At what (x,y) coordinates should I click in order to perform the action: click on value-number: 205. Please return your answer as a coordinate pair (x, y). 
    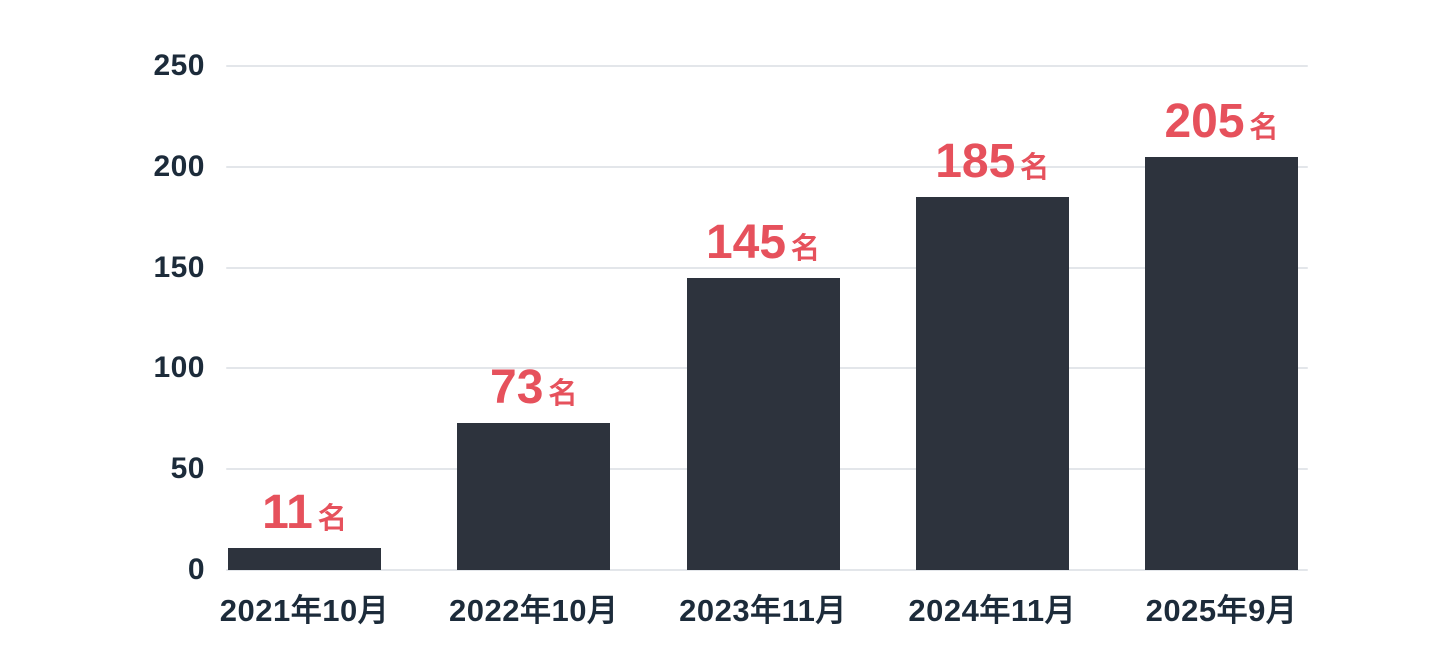
    Looking at the image, I should click on (1204, 121).